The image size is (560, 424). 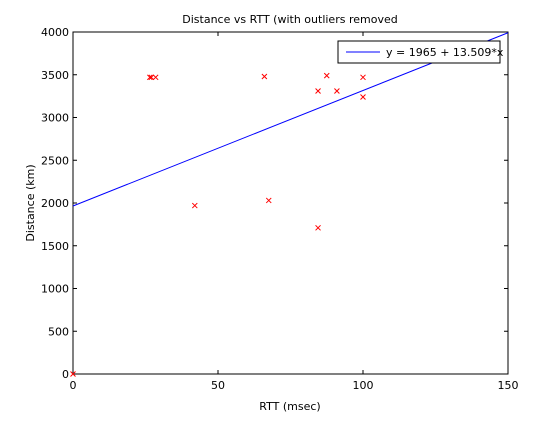 I want to click on y-tick-label: 2000, so click(x=55, y=203).